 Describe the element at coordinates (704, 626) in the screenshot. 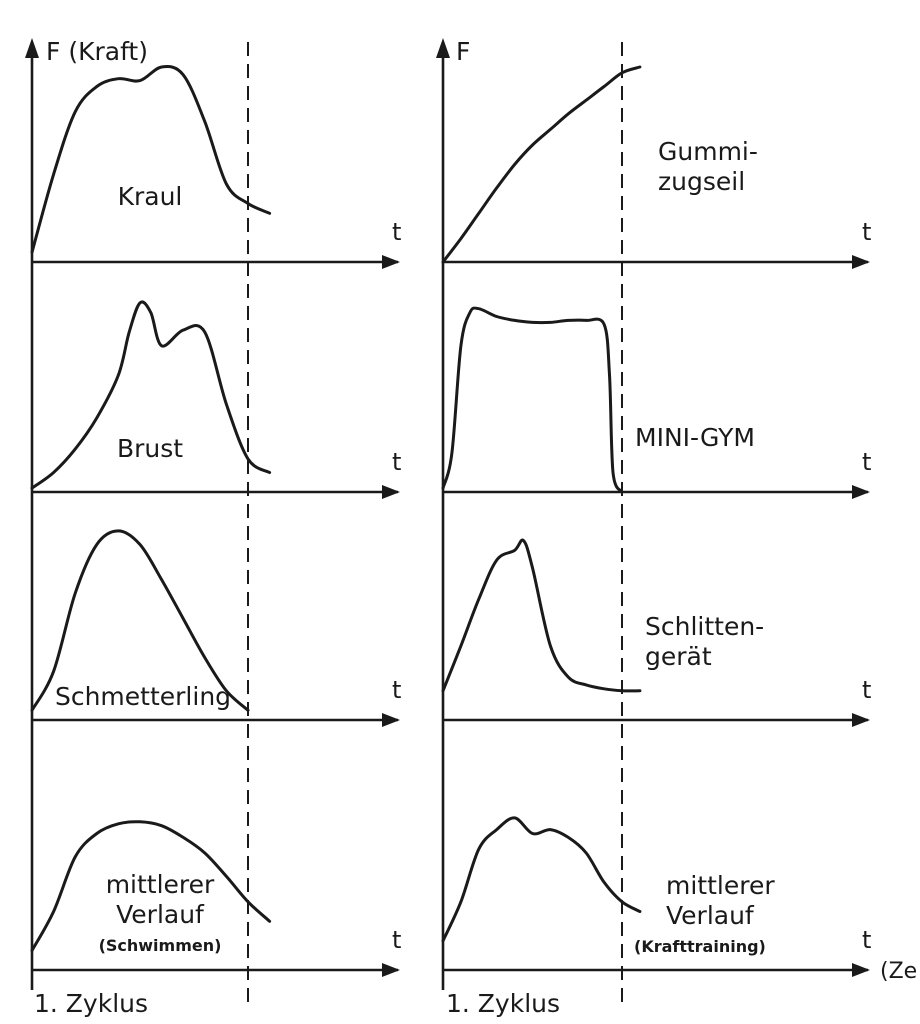

I see `panel-label-schlittengeraet-0: Schlitten-` at that location.